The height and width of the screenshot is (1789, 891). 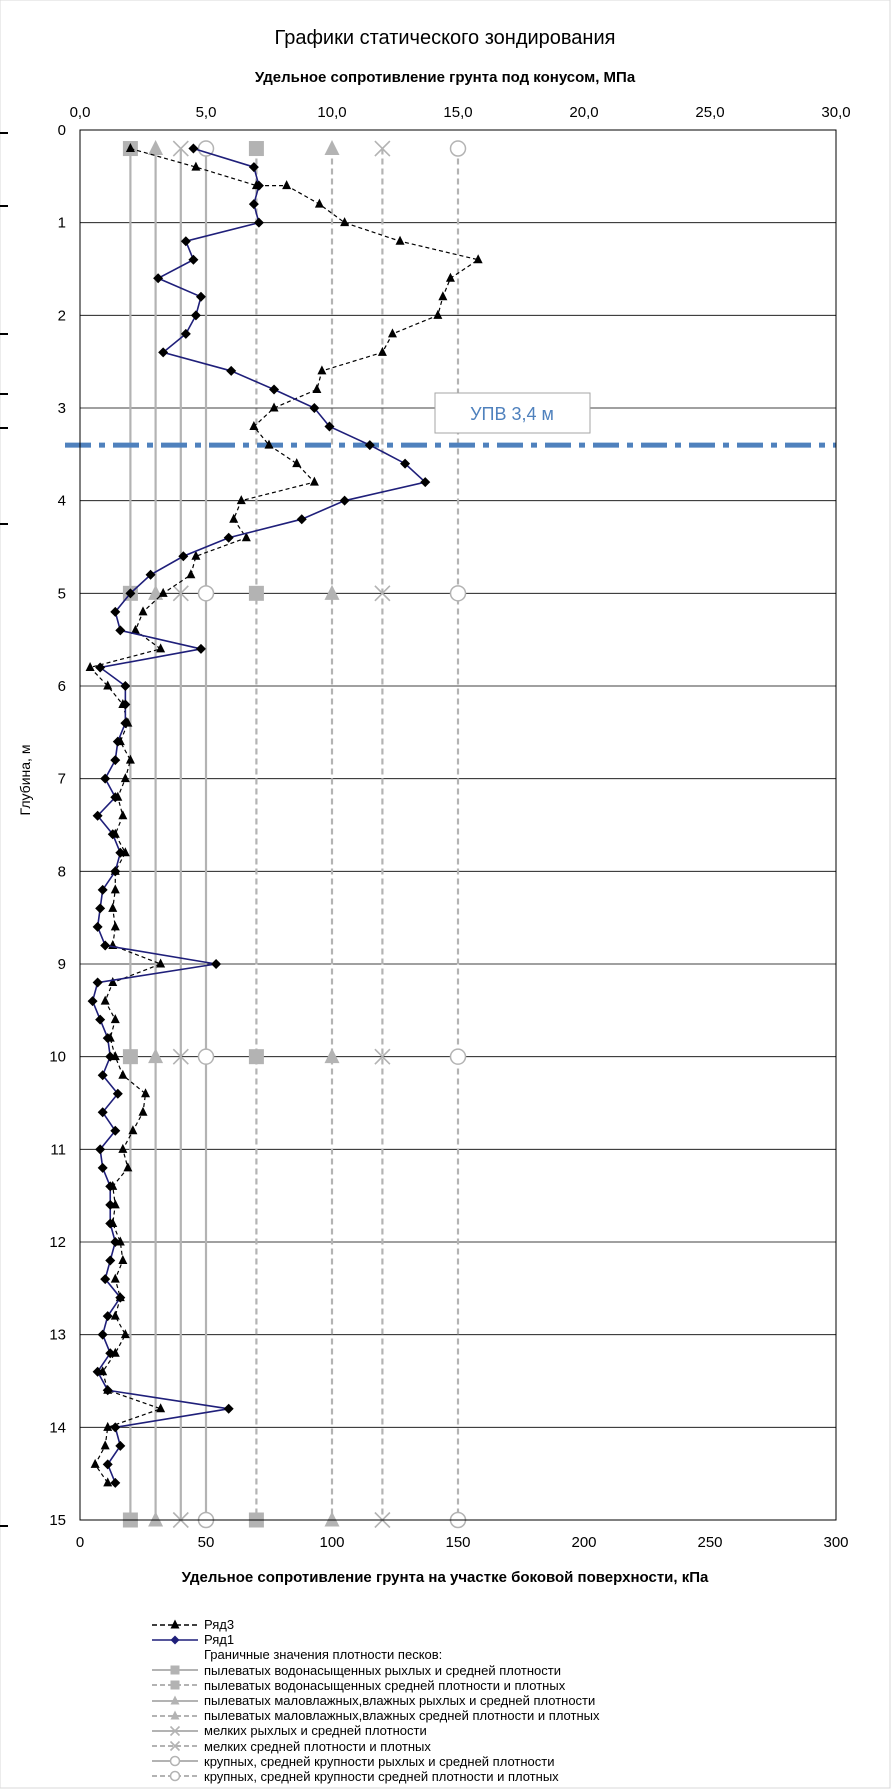 What do you see at coordinates (219, 1624) in the screenshot?
I see `legend-label: Ряд3` at bounding box center [219, 1624].